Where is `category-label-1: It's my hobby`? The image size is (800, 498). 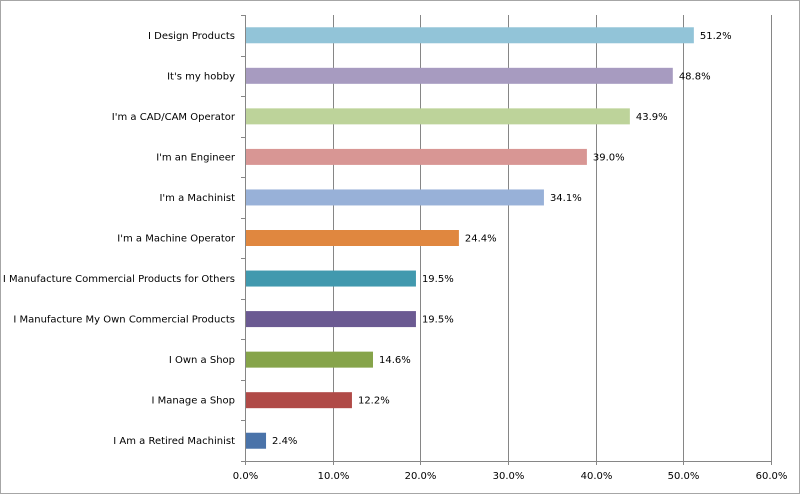
category-label-1: It's my hobby is located at coordinates (201, 76).